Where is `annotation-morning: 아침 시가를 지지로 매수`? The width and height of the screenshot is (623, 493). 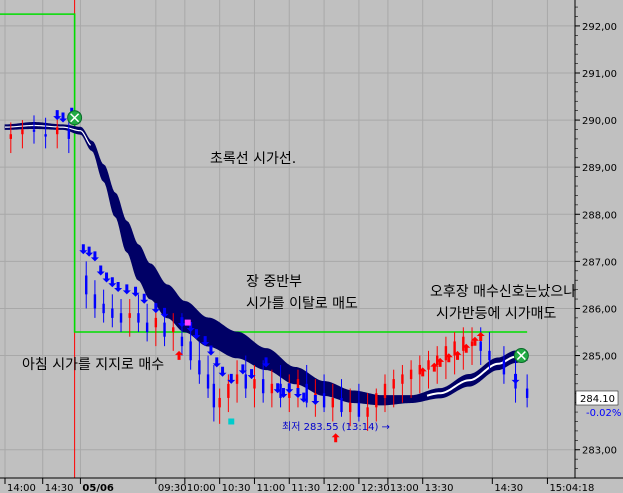
annotation-morning: 아침 시가를 지지로 매수 is located at coordinates (93, 365).